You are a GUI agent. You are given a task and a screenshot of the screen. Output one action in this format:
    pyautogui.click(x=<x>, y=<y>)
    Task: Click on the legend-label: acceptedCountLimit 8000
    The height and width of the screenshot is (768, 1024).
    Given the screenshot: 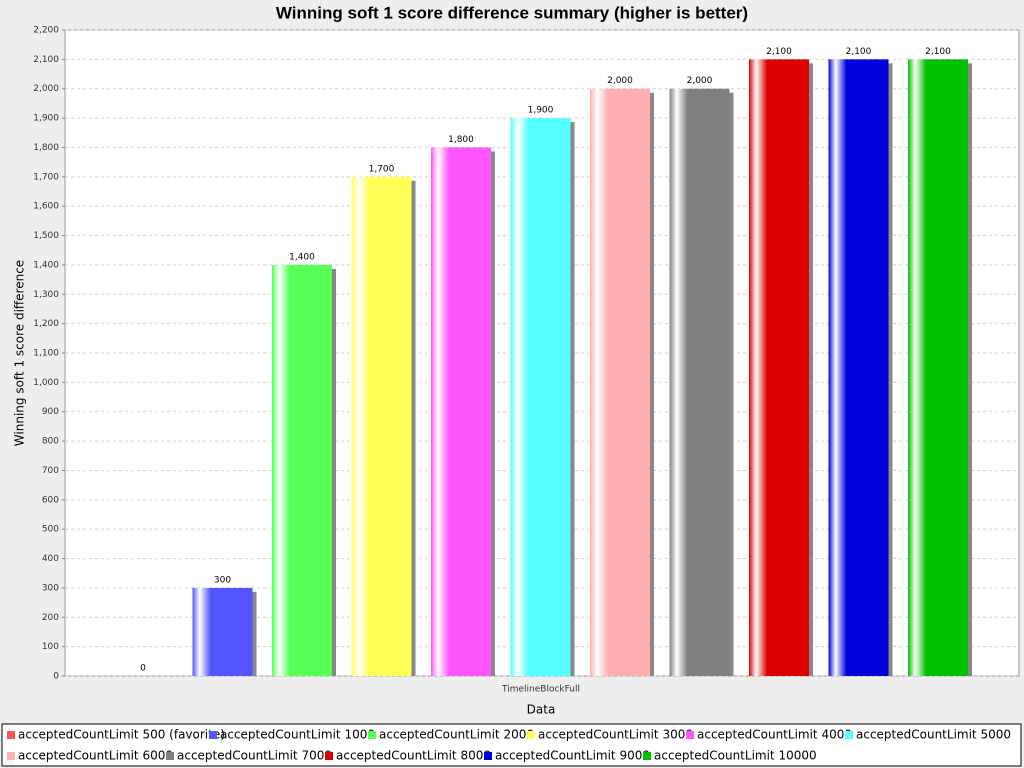 What is the action you would take?
    pyautogui.click(x=413, y=756)
    